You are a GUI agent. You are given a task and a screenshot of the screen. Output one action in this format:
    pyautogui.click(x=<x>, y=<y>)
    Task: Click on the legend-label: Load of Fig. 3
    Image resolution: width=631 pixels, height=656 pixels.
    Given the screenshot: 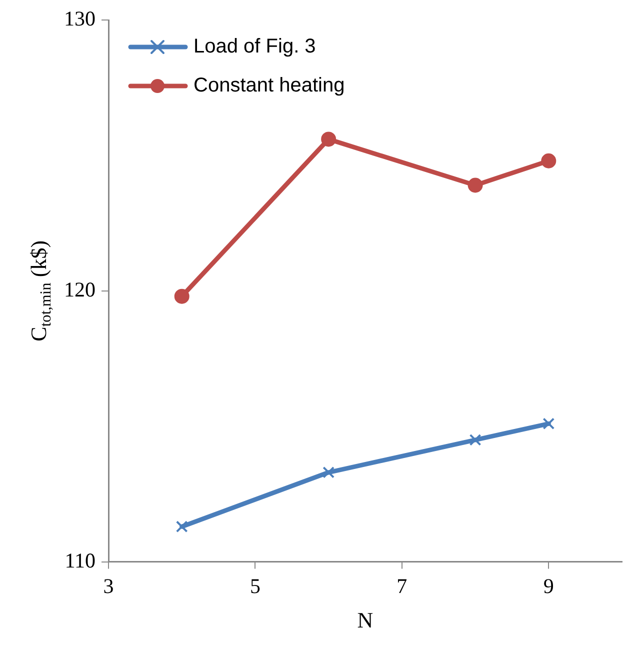 What is the action you would take?
    pyautogui.click(x=255, y=47)
    